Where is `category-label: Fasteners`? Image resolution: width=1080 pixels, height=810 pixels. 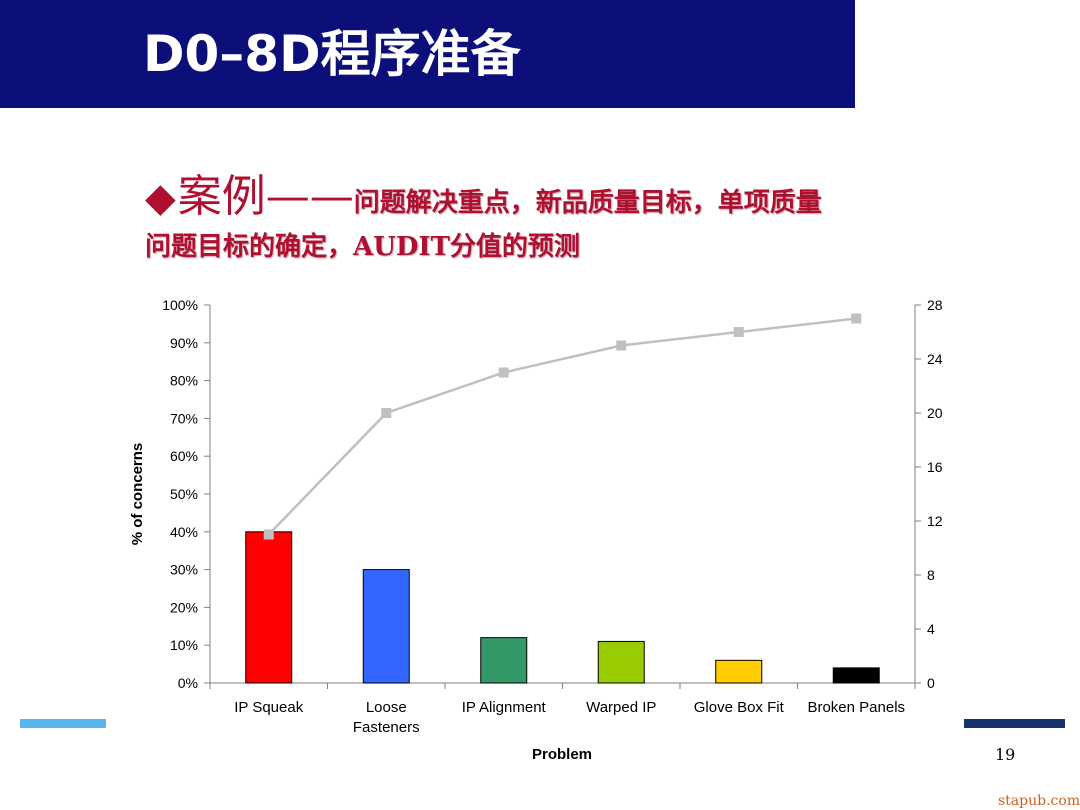
category-label: Fasteners is located at coordinates (386, 727).